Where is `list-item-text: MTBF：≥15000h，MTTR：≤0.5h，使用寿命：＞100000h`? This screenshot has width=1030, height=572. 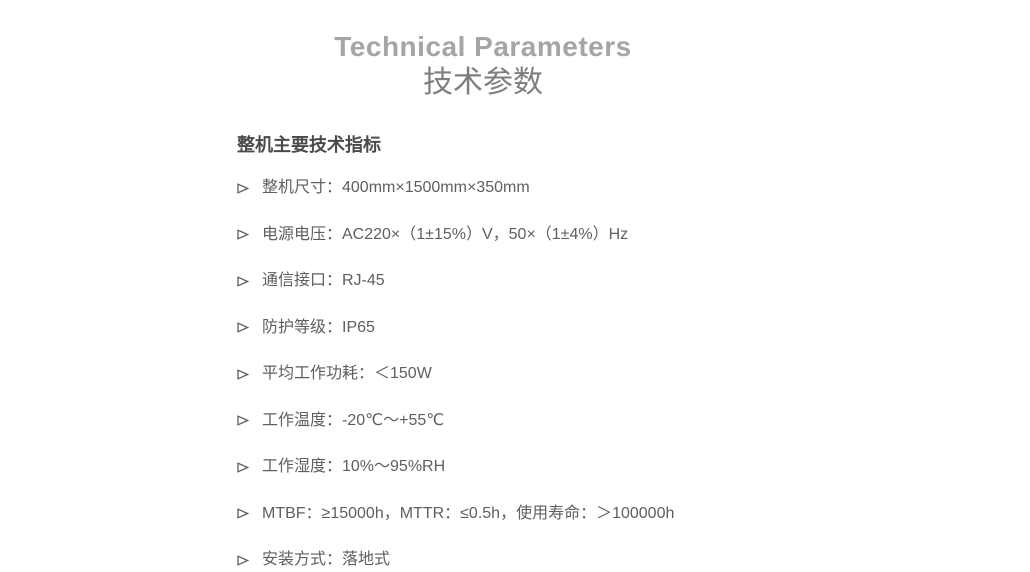 list-item-text: MTBF：≥15000h，MTTR：≤0.5h，使用寿命：＞100000h is located at coordinates (468, 513).